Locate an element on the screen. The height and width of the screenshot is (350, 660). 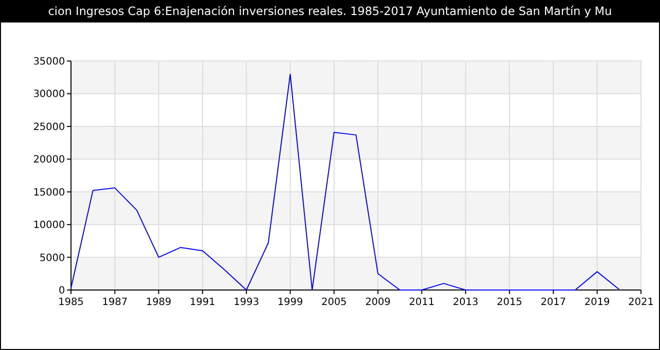
x-tick-label: 2021 is located at coordinates (641, 302).